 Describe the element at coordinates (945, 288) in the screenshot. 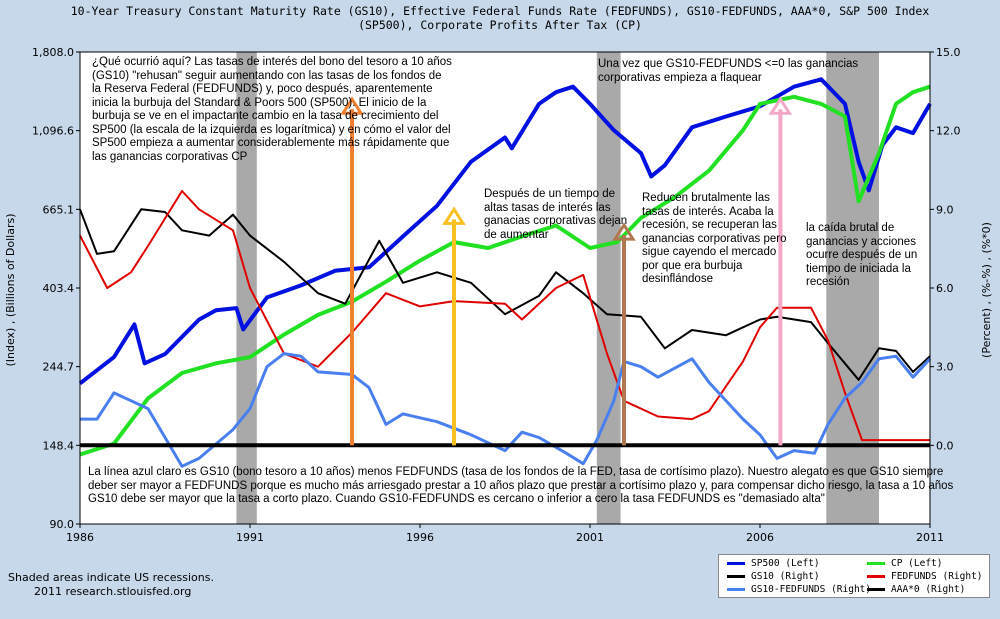

I see `y-tick-label-right: 6.0` at that location.